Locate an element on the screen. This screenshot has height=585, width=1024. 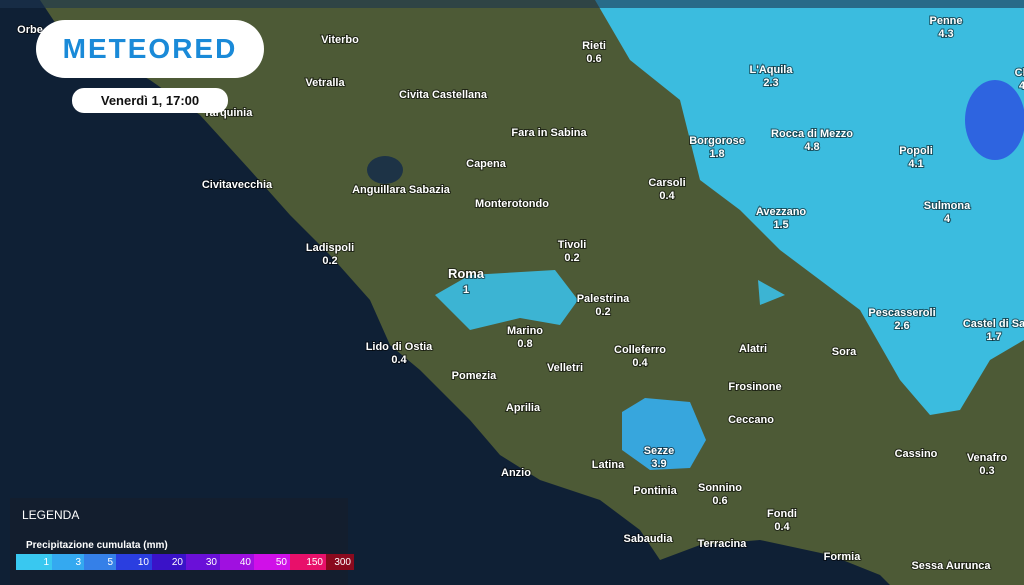
legend-swatch: 1 is located at coordinates (34, 562).